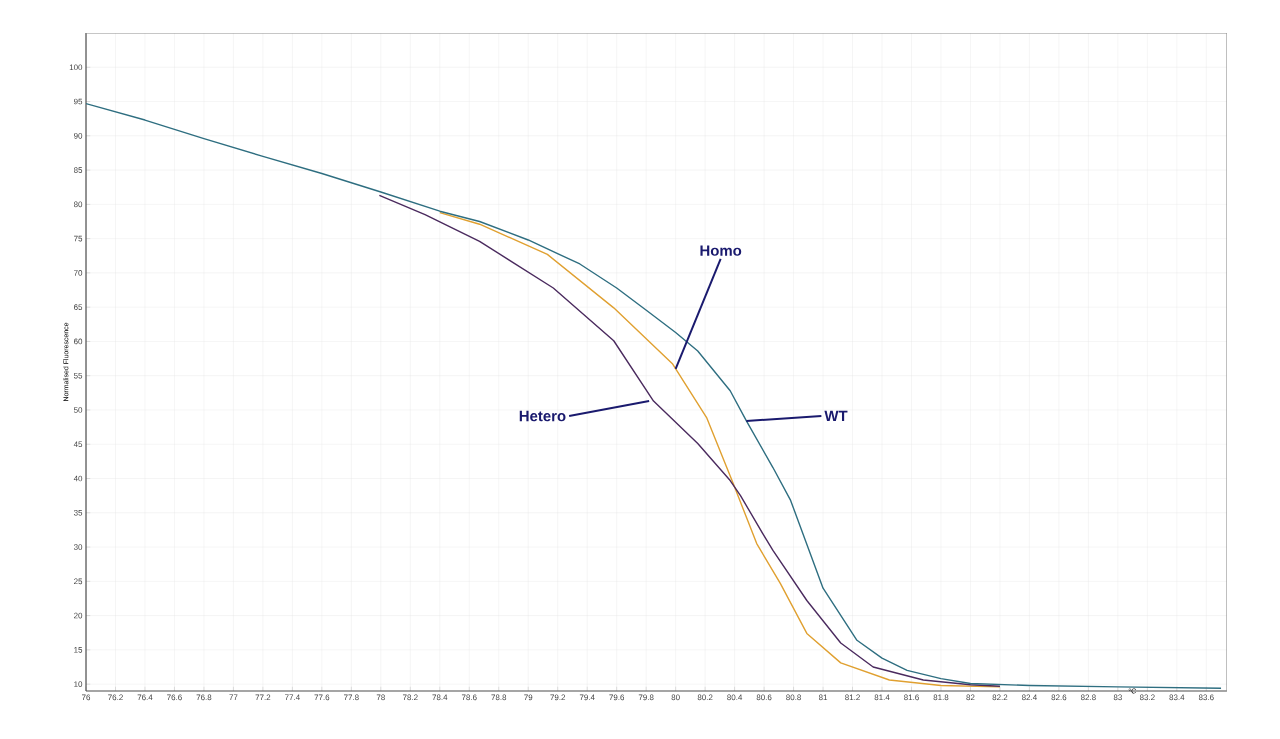  What do you see at coordinates (721, 250) in the screenshot?
I see `annotation: Homo` at bounding box center [721, 250].